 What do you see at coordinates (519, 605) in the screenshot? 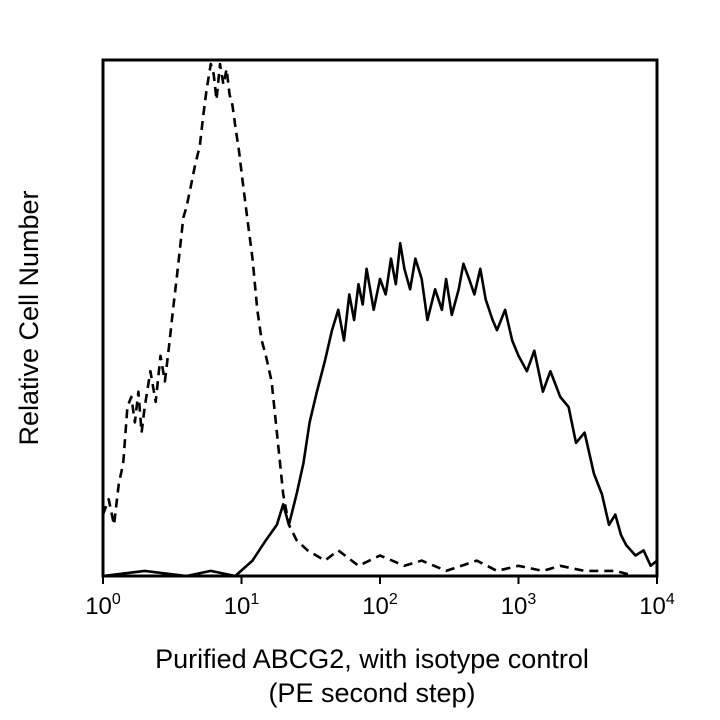
I see `x-tick-label-3: 10³` at bounding box center [519, 605].